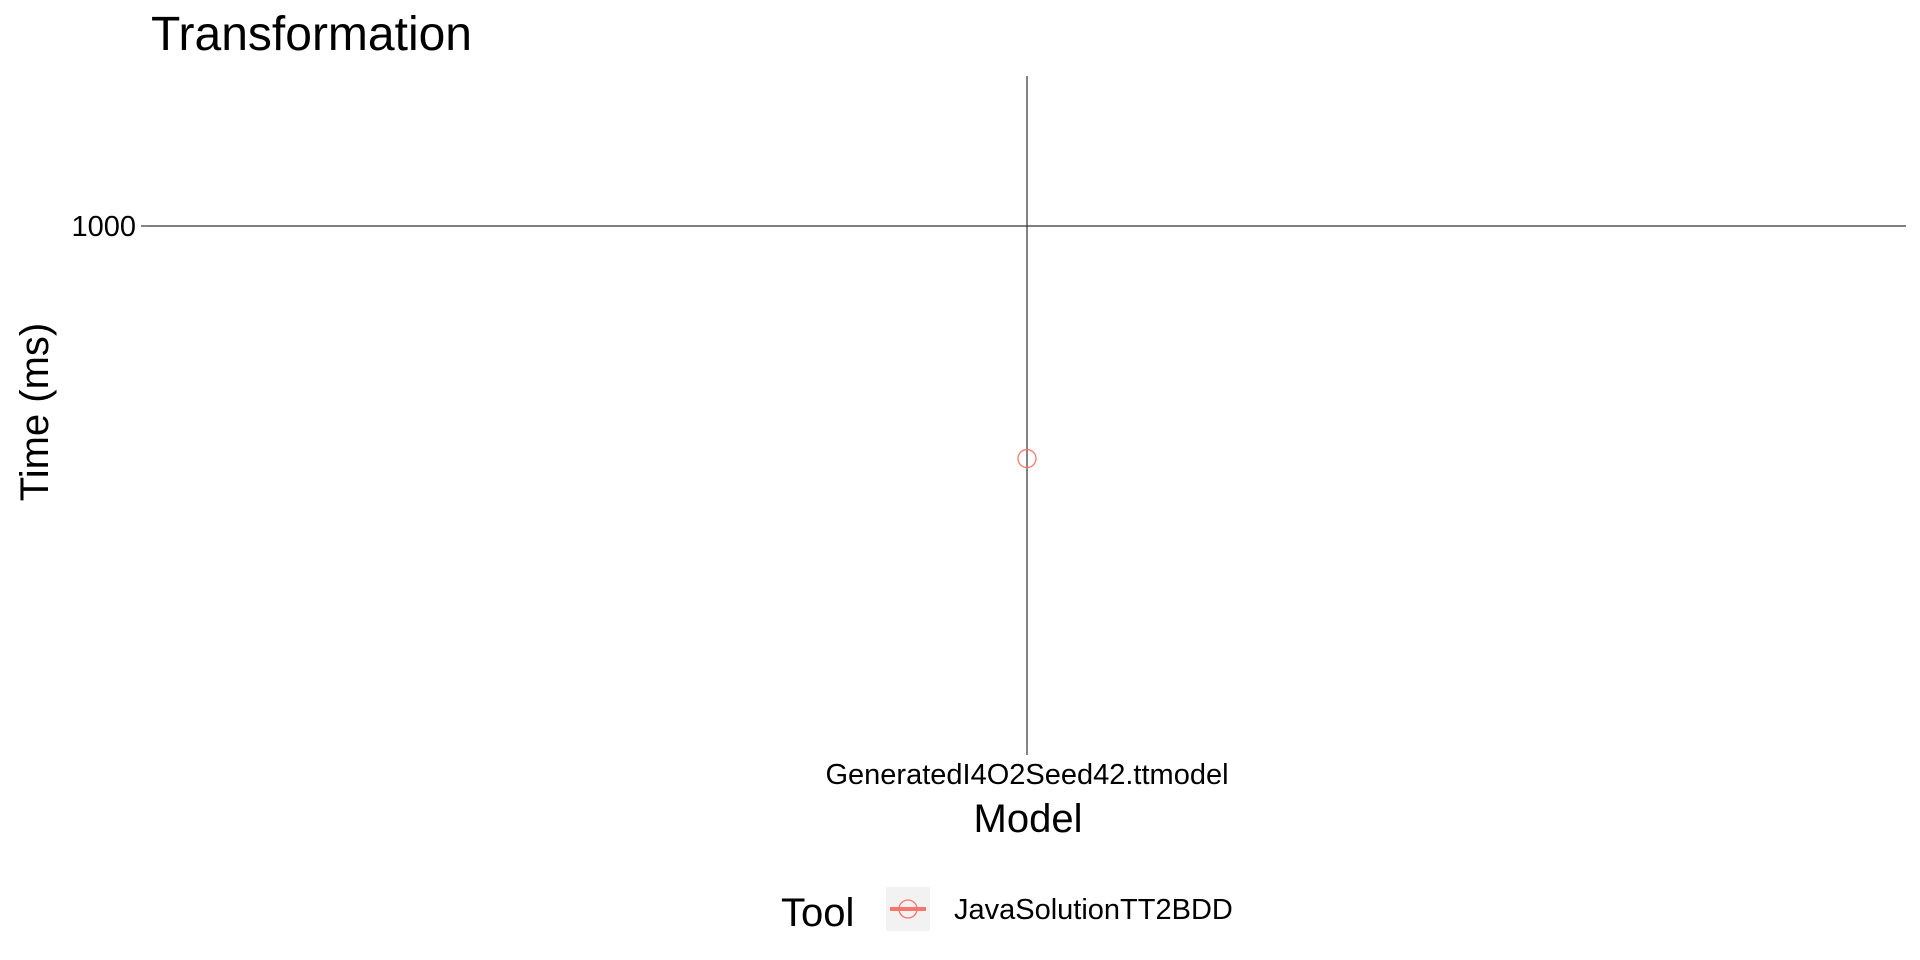 The width and height of the screenshot is (1920, 960). I want to click on x-axis-ticks: GeneratedI4O2Seed42.ttmodel, so click(1027, 769).